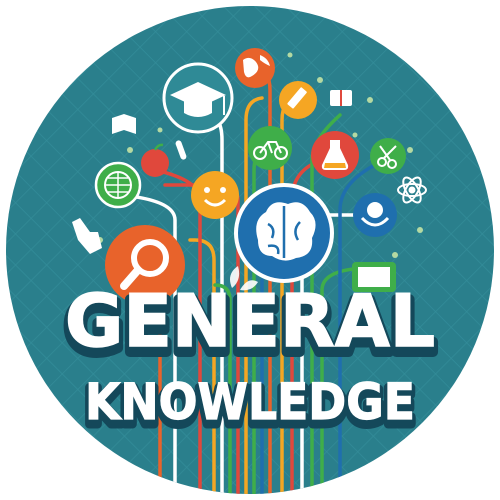 Image resolution: width=500 pixels, height=500 pixels. Describe the element at coordinates (298, 100) in the screenshot. I see `pencil-icon` at that location.